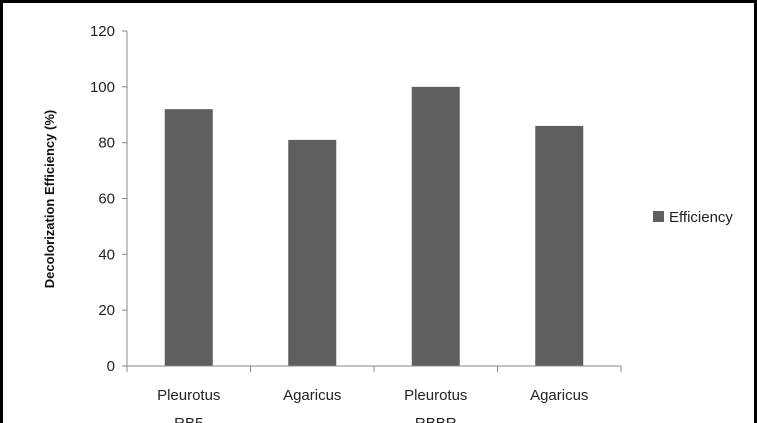  Describe the element at coordinates (188, 419) in the screenshot. I see `x-group-label: RB5` at that location.